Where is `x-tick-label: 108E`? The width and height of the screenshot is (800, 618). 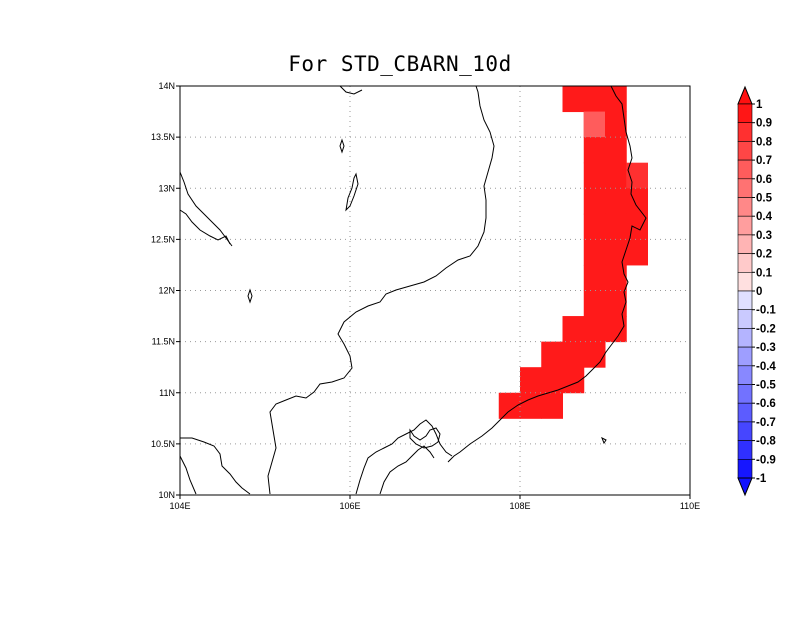
x-tick-label: 108E is located at coordinates (519, 506).